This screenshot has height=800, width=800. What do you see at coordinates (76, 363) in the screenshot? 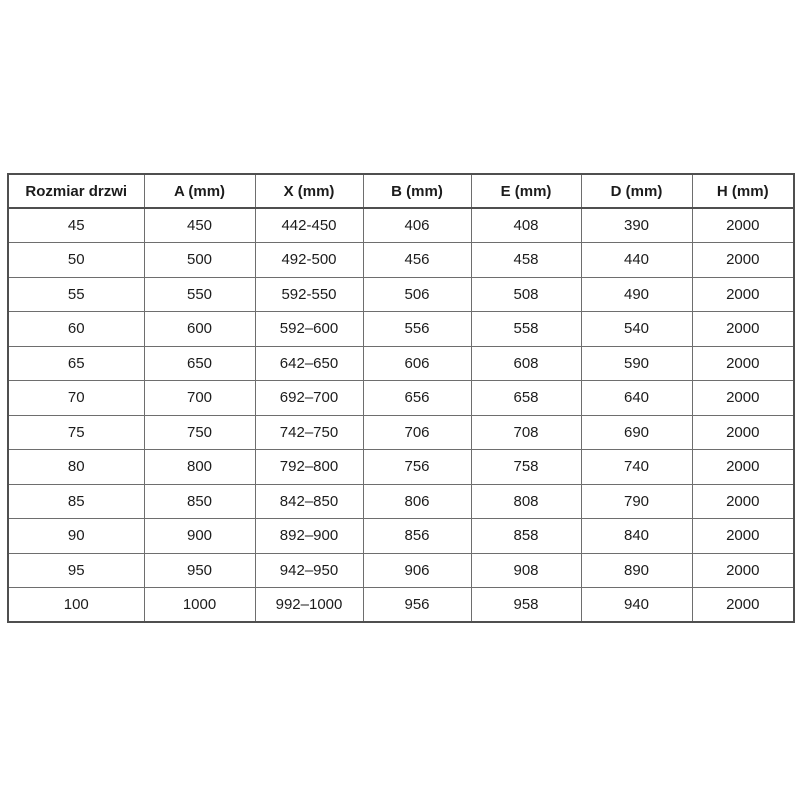
I see `table-cell: 65` at bounding box center [76, 363].